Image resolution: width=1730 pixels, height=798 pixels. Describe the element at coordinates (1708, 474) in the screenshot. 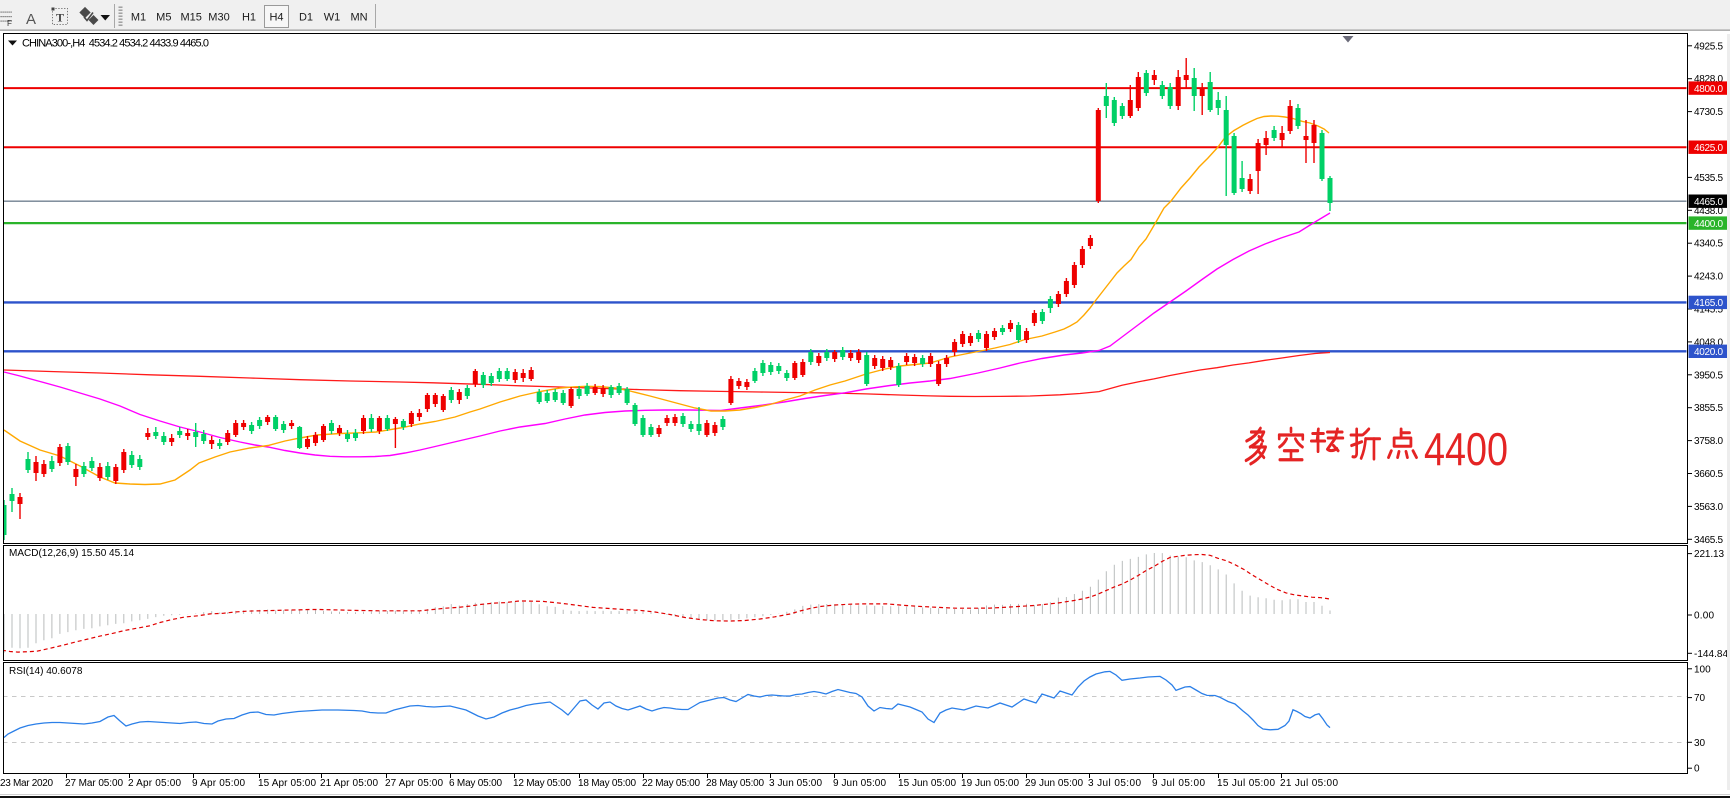

I see `svg-text: 3660.5` at that location.